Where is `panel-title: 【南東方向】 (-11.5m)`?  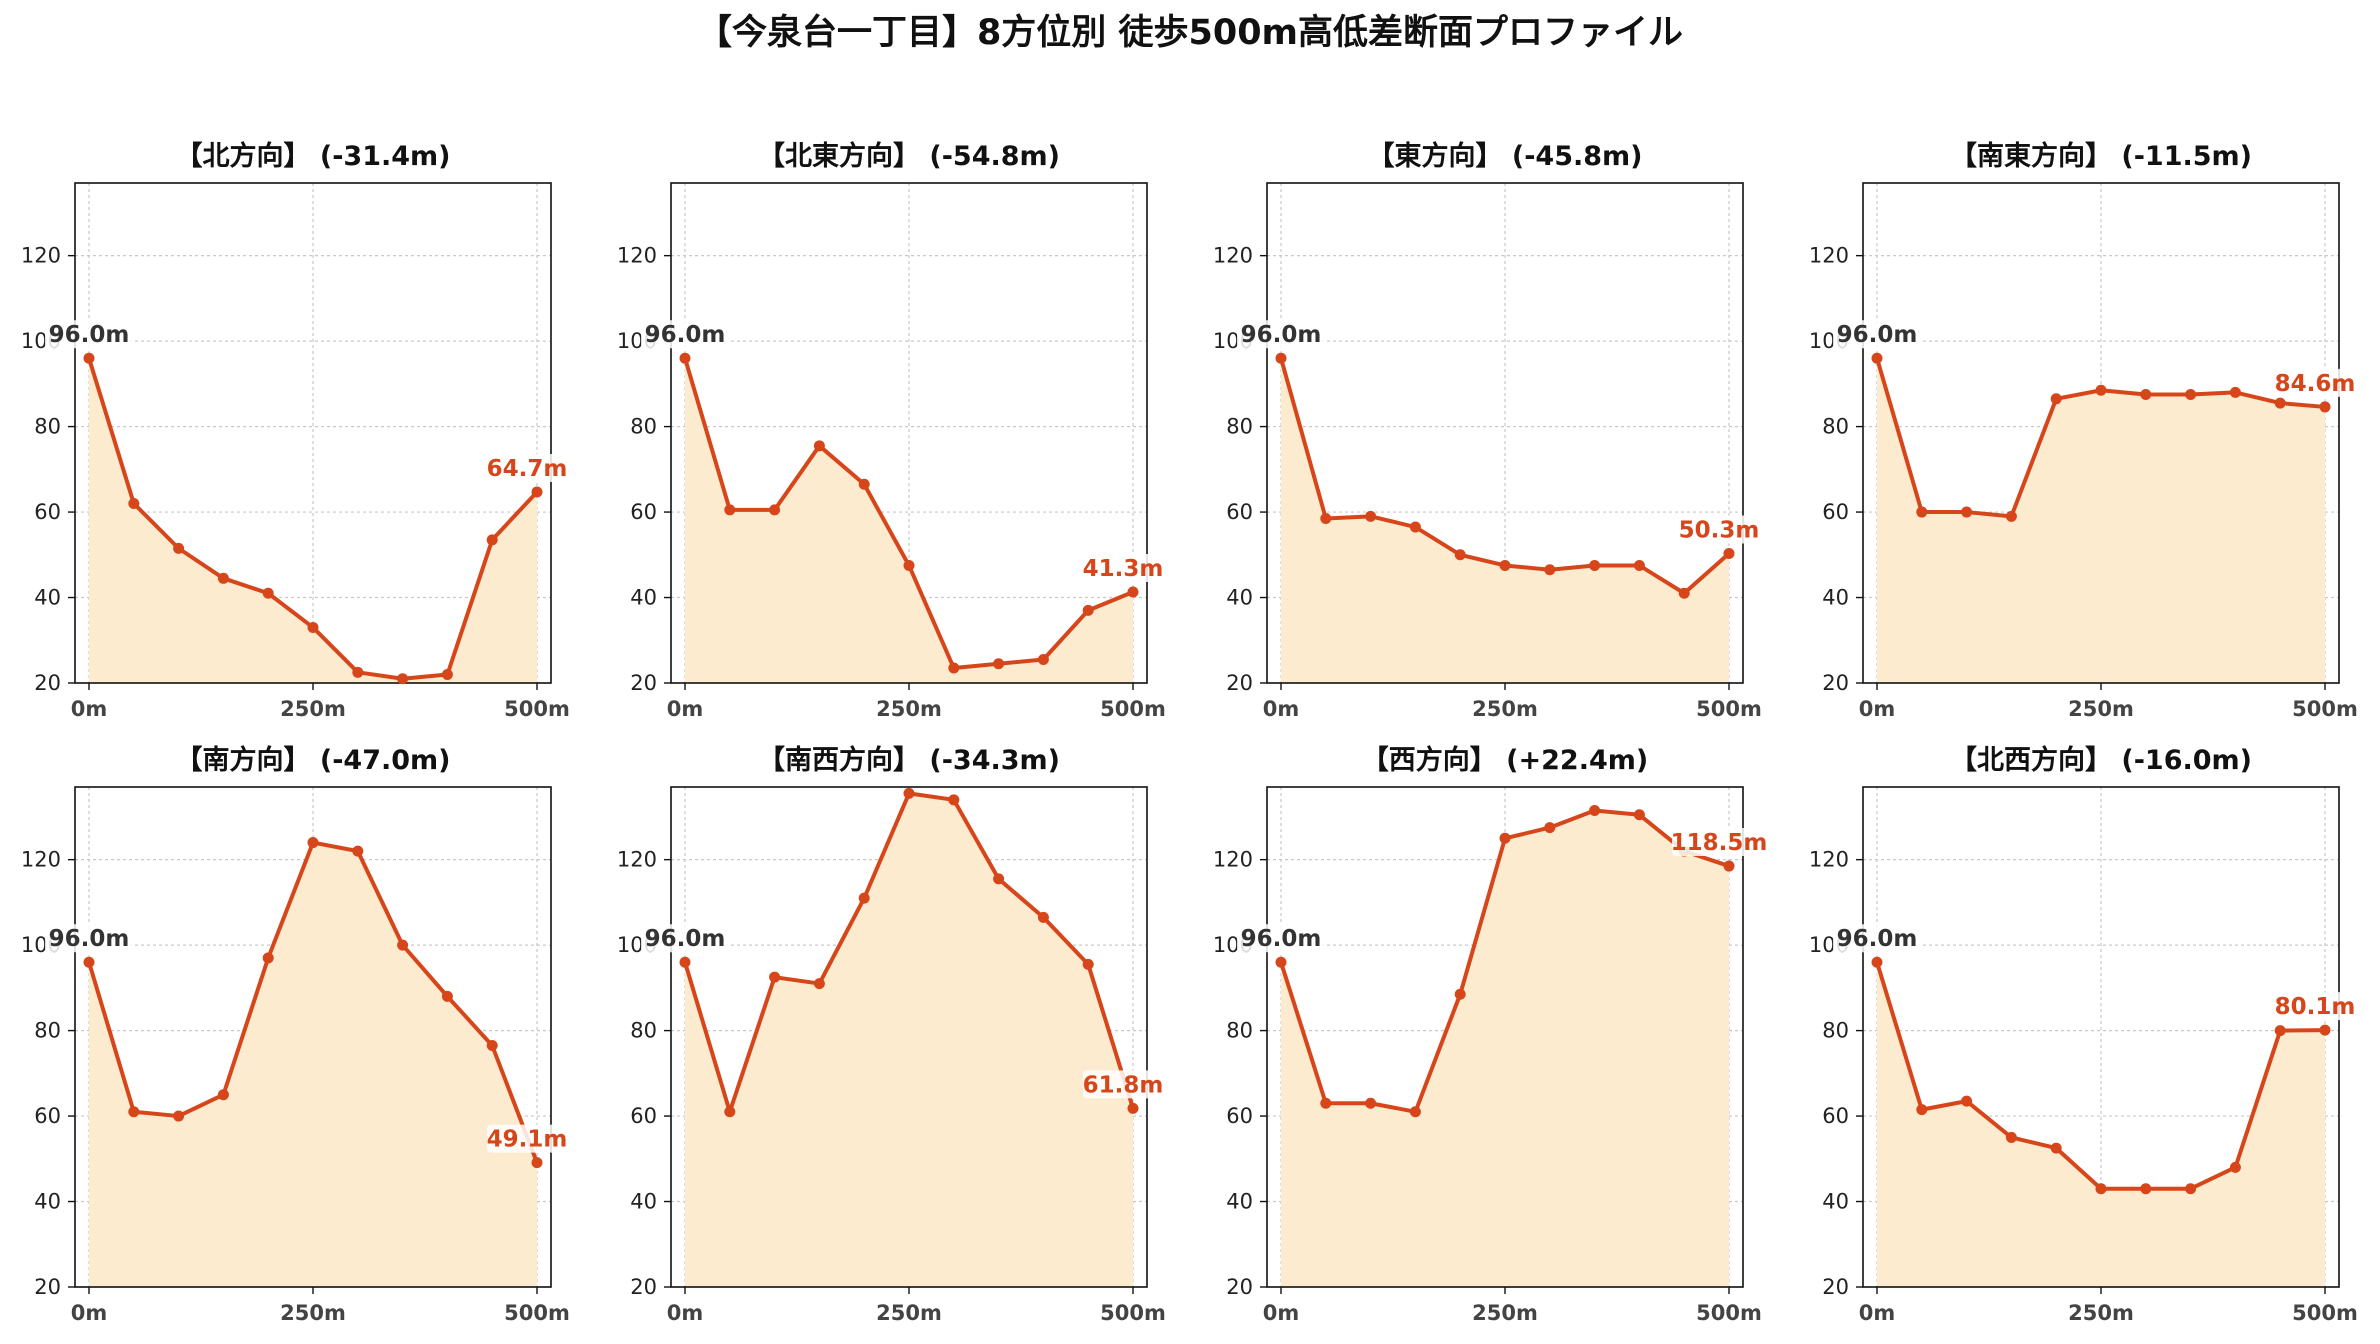 panel-title: 【南東方向】 (-11.5m) is located at coordinates (2101, 156).